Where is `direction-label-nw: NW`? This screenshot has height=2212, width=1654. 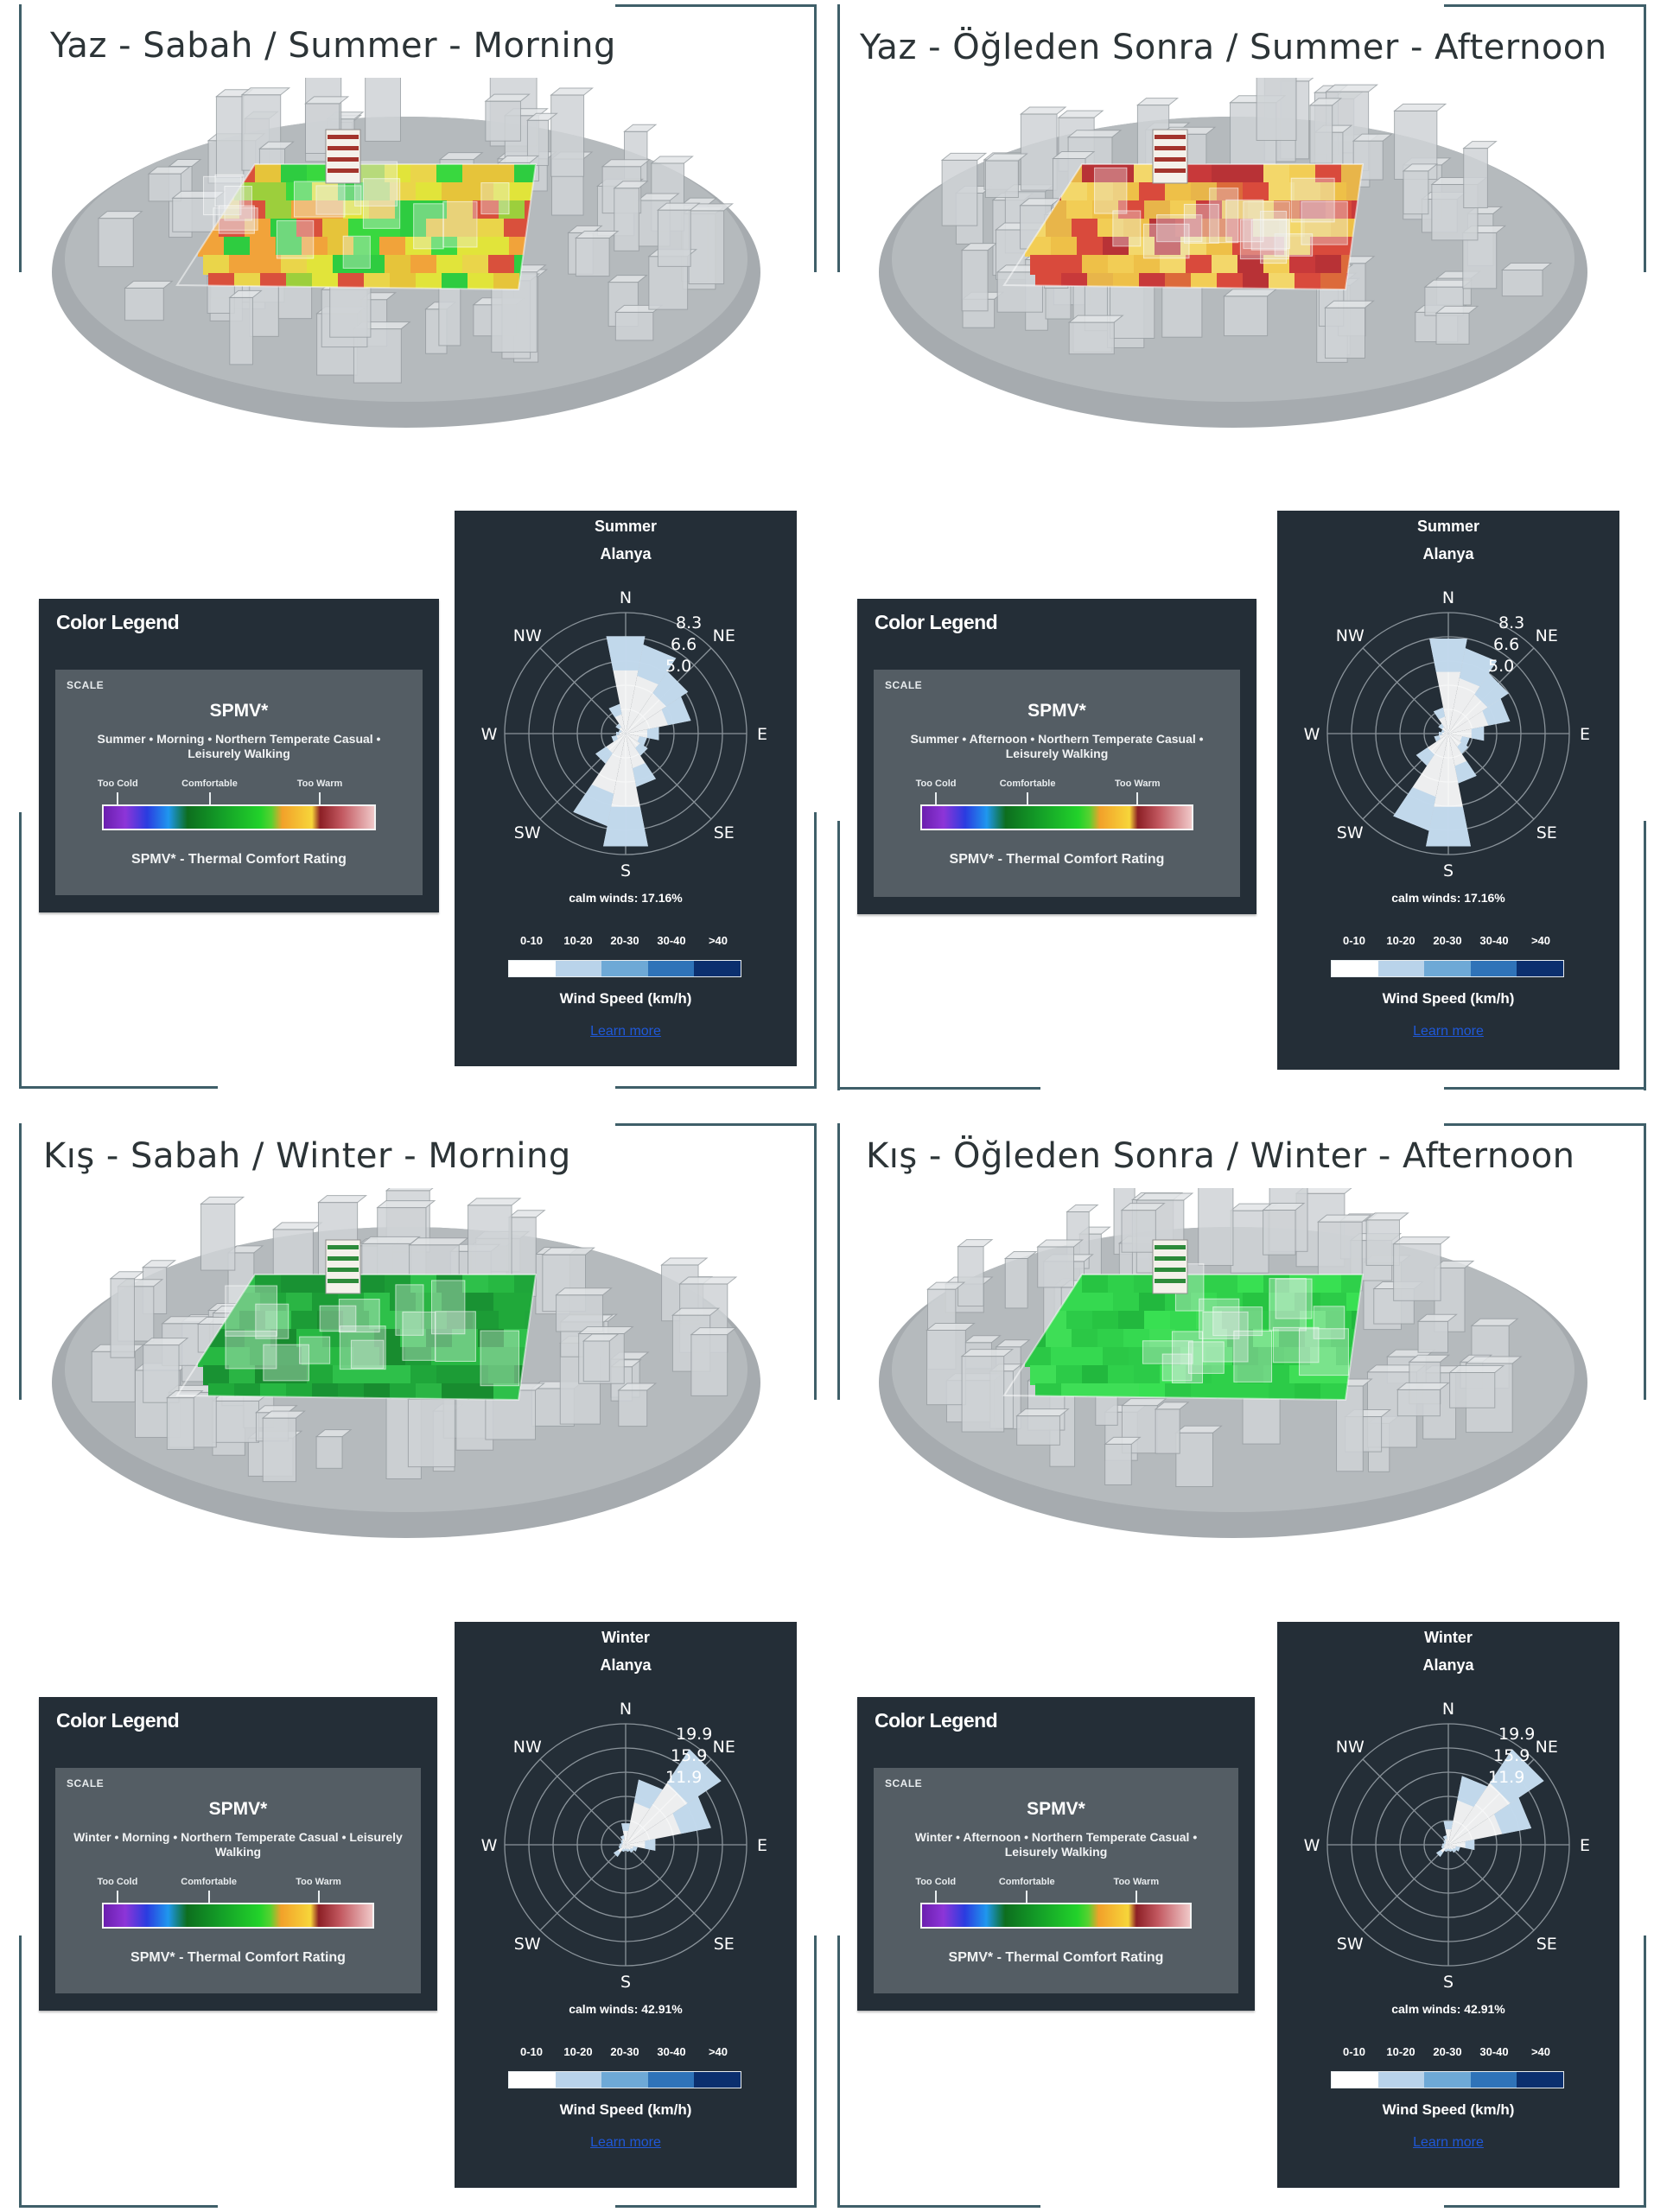 direction-label-nw: NW is located at coordinates (1351, 635).